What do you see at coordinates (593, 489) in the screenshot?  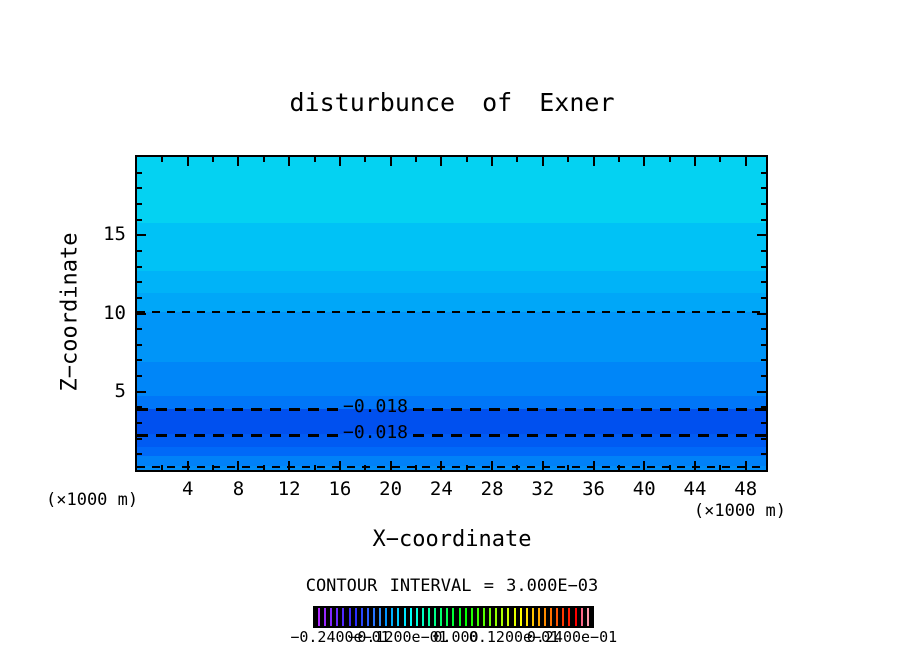 I see `x-tick-label: 36` at bounding box center [593, 489].